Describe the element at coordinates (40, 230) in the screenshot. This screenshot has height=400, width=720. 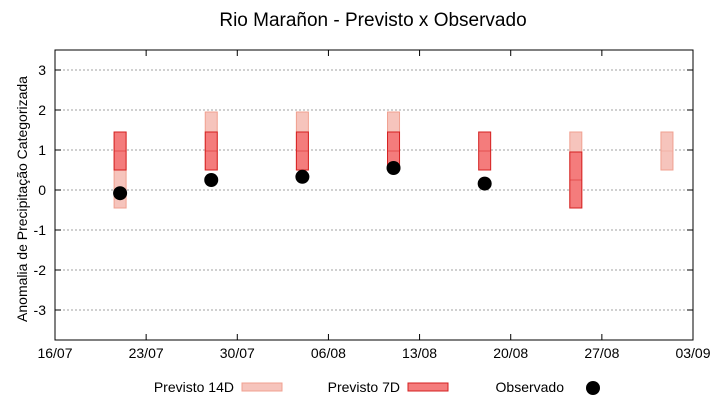
I see `y-tick-label: -1` at that location.